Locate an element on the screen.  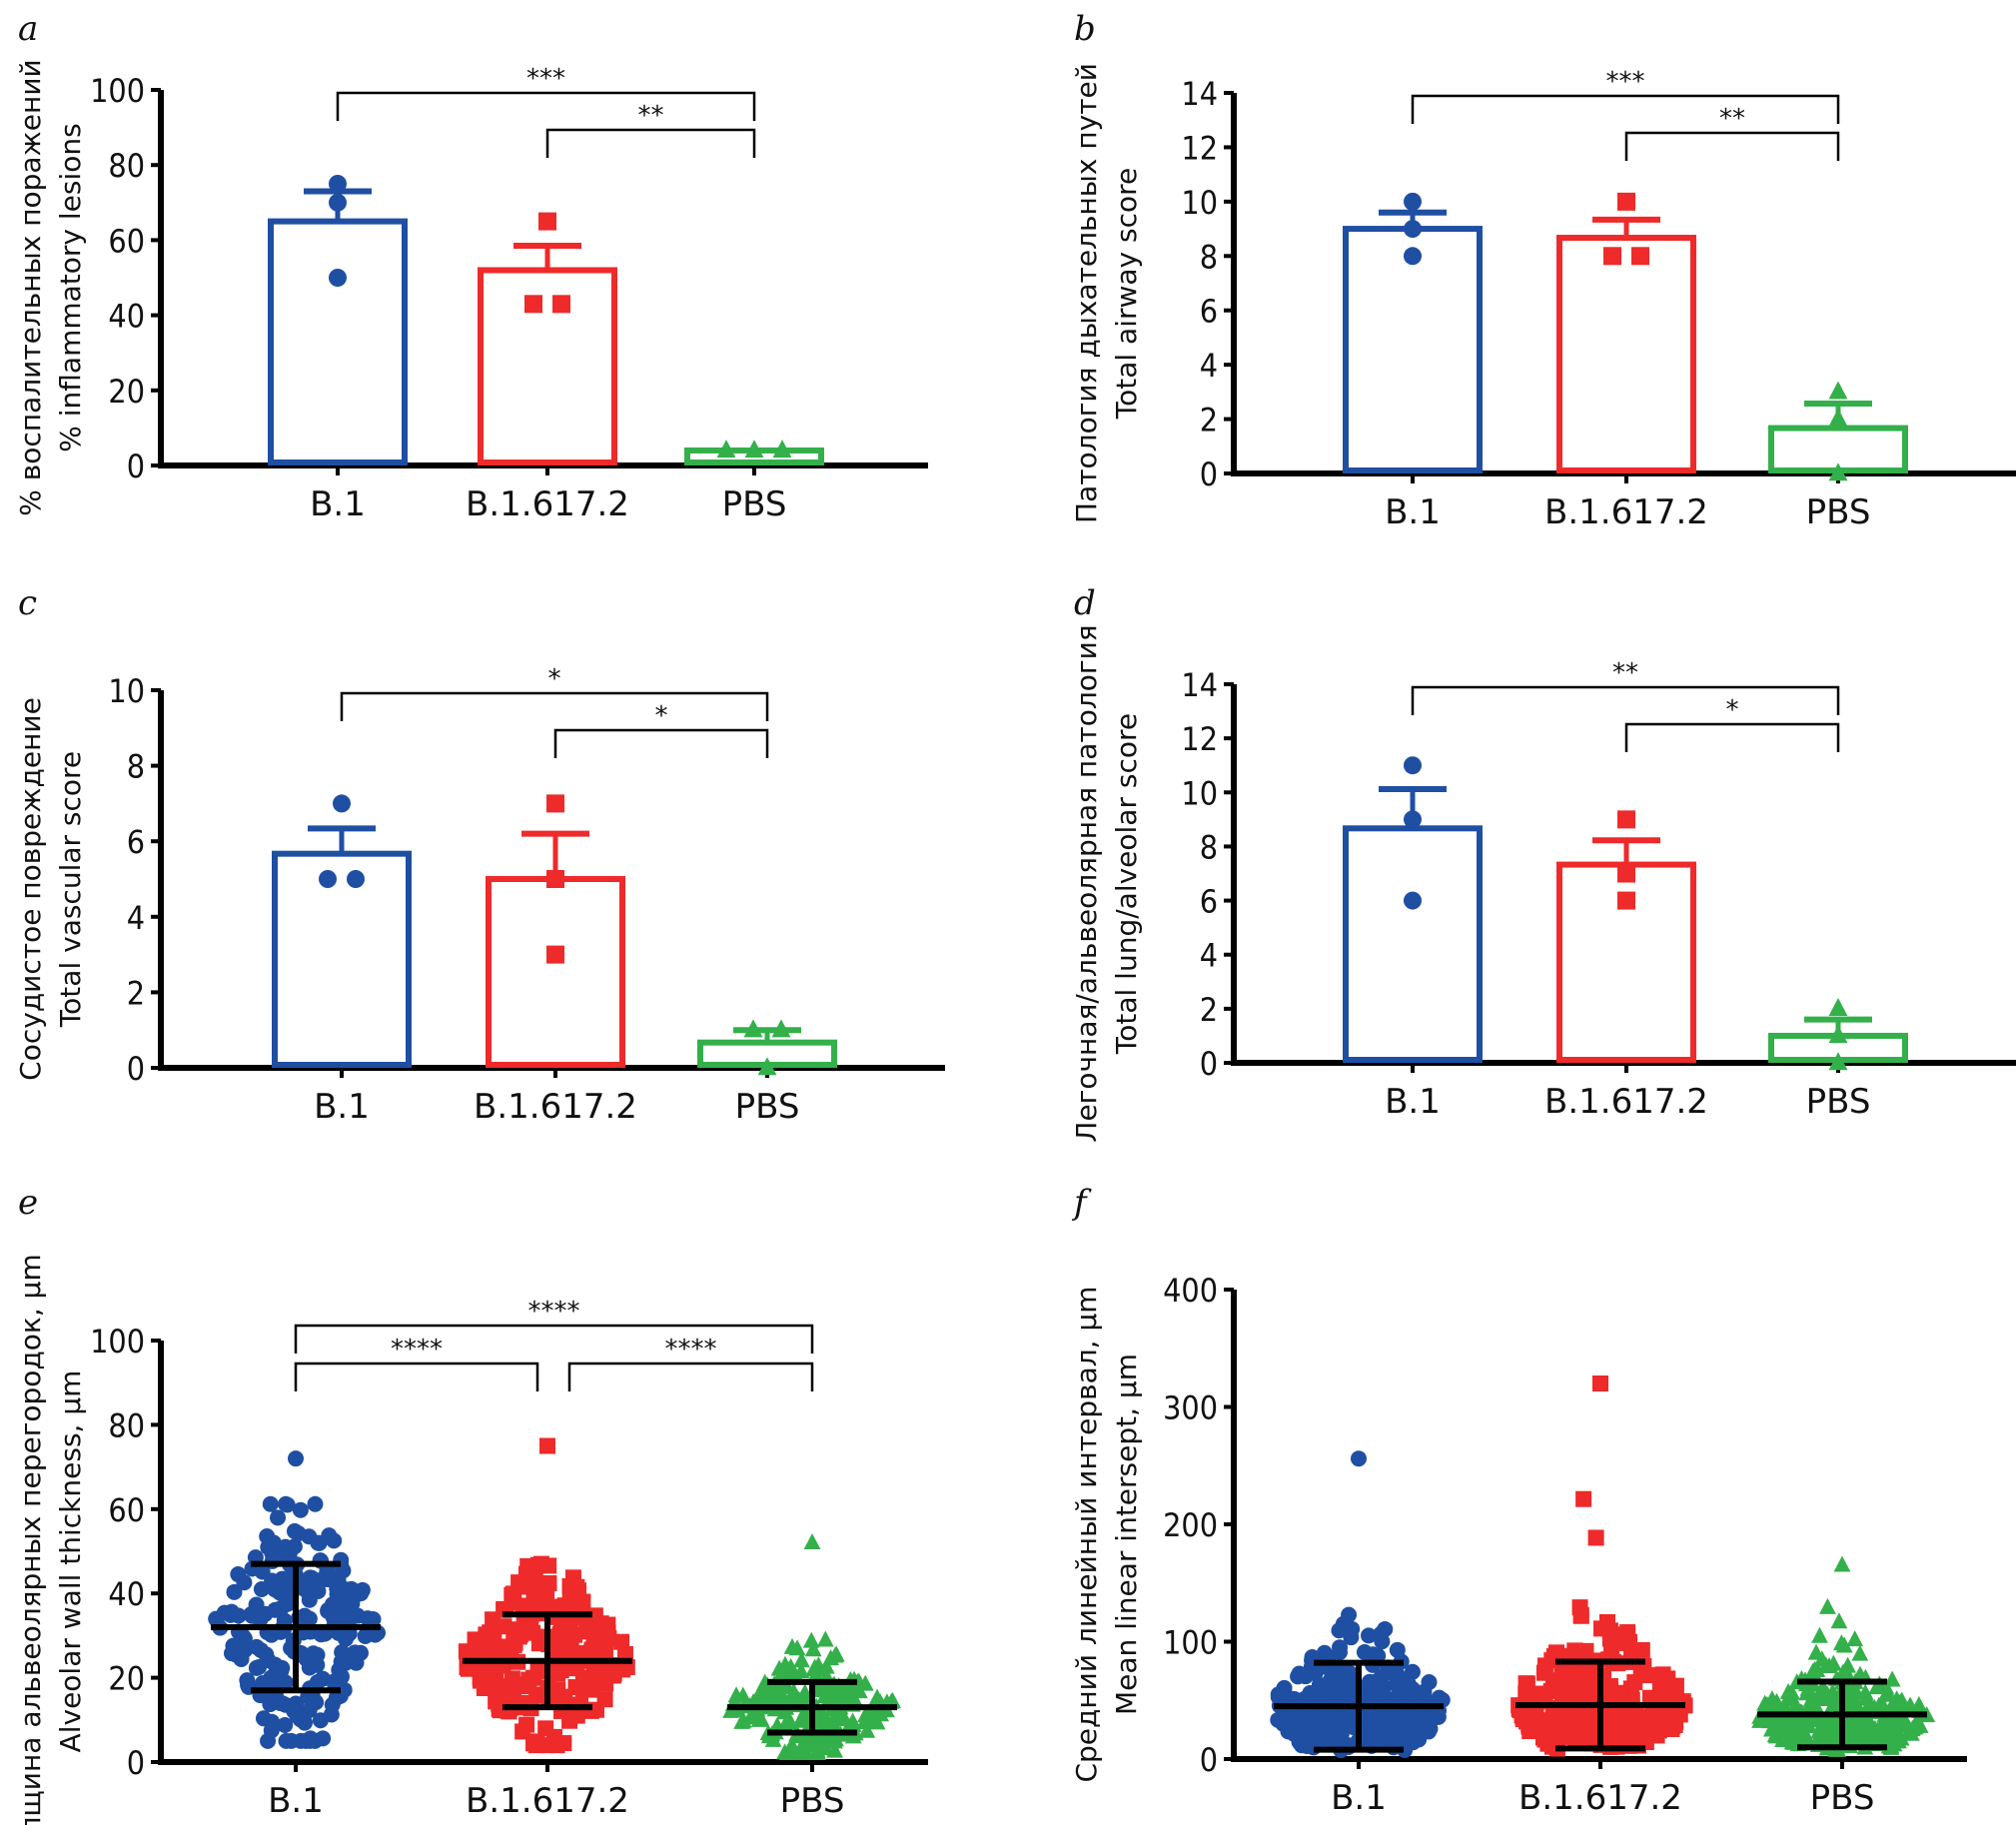
y-axis-label: % воспалительных поражений is located at coordinates (30, 287).